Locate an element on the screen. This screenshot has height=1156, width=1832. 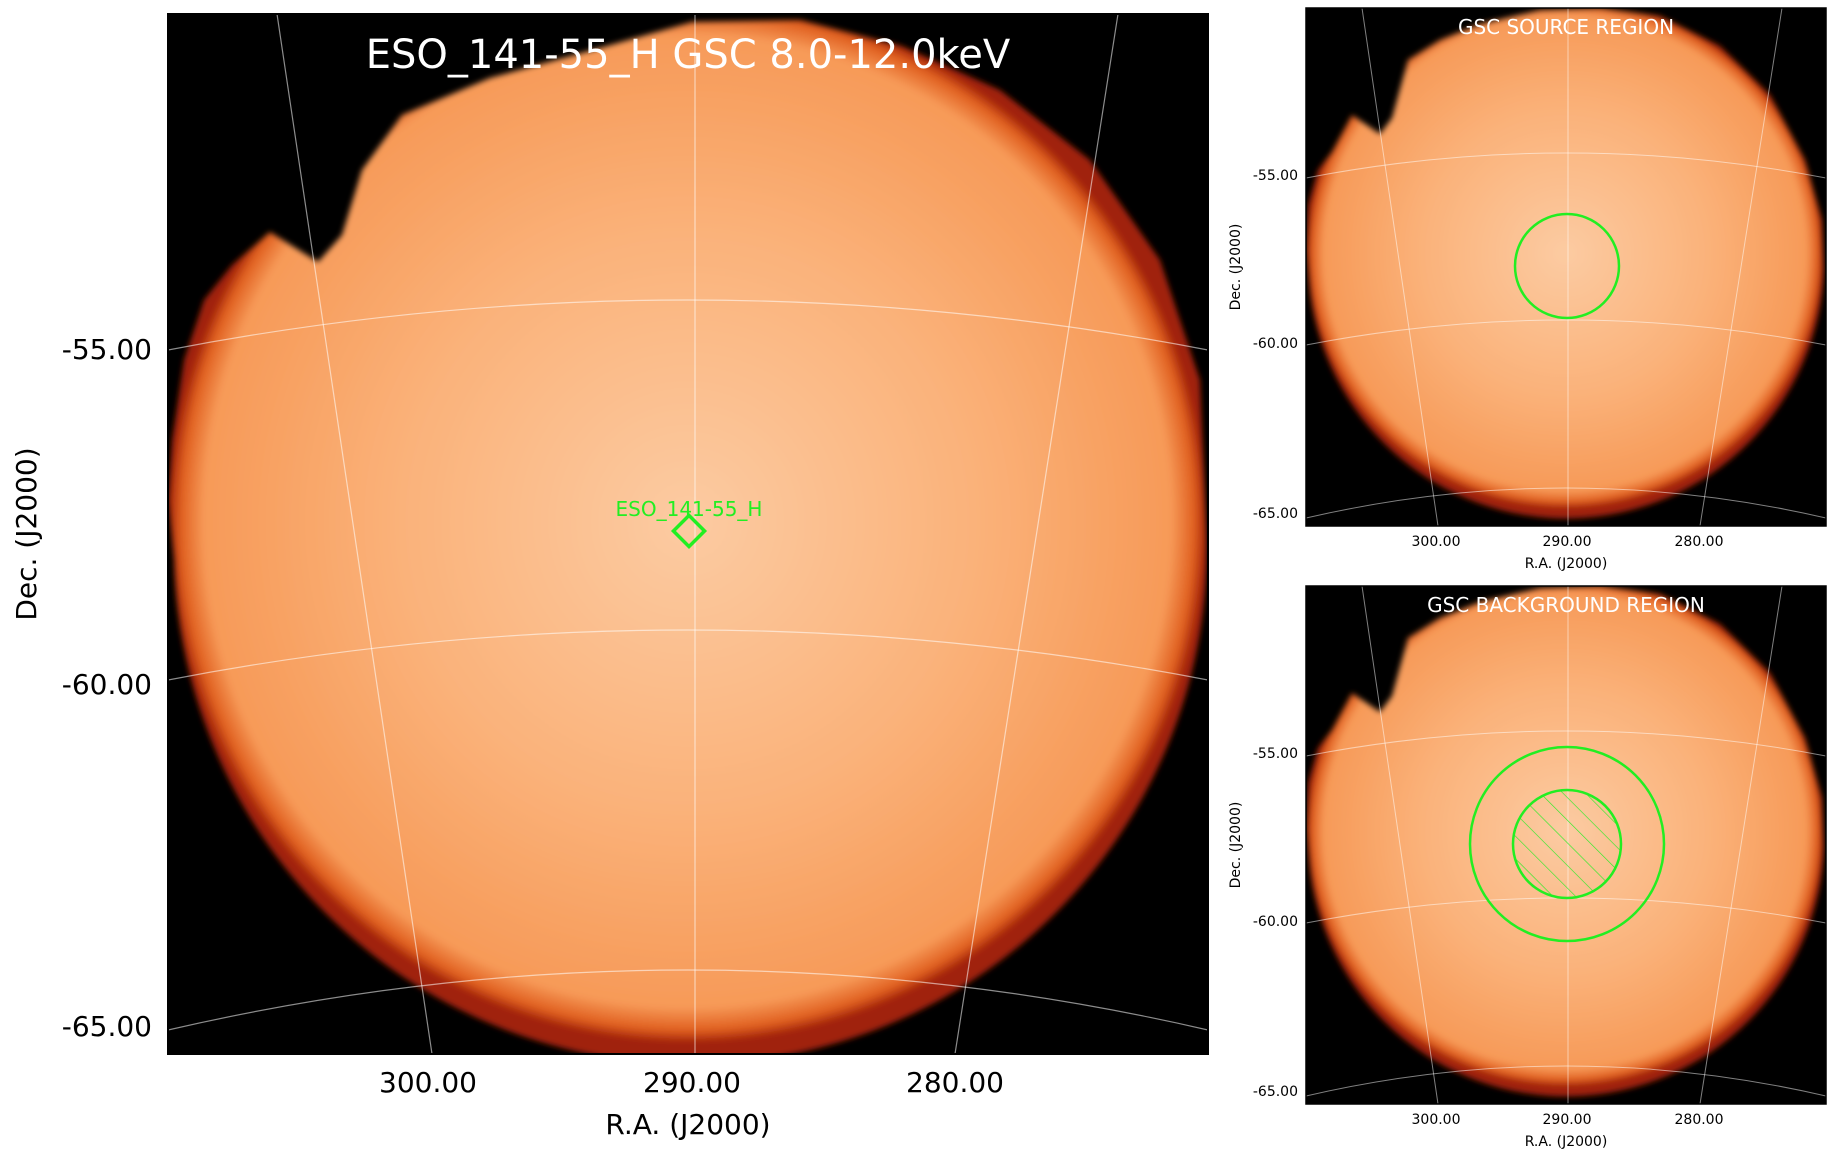
source-panel-grid is located at coordinates (1566, 267).